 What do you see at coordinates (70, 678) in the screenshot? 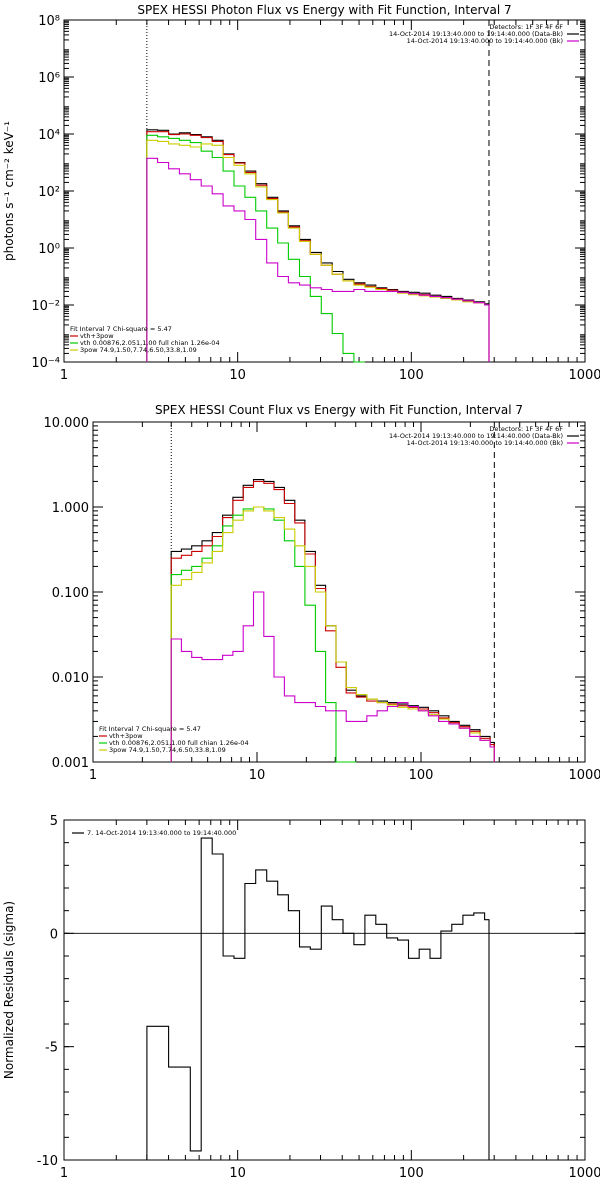
I see `y-tick-label: 0.010` at bounding box center [70, 678].